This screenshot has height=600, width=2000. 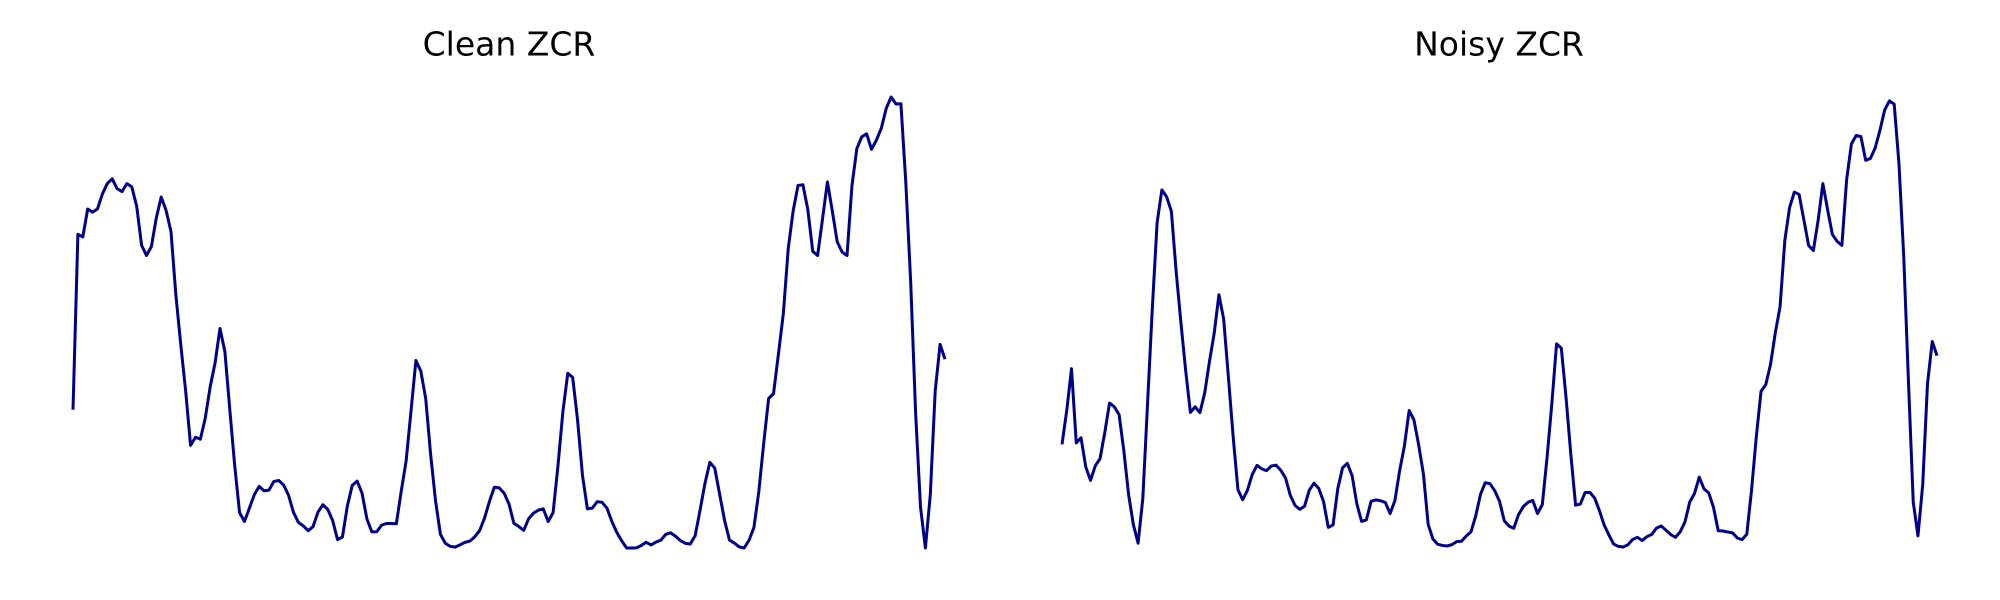 What do you see at coordinates (509, 44) in the screenshot?
I see `clean-zcr-title: Clean ZCR` at bounding box center [509, 44].